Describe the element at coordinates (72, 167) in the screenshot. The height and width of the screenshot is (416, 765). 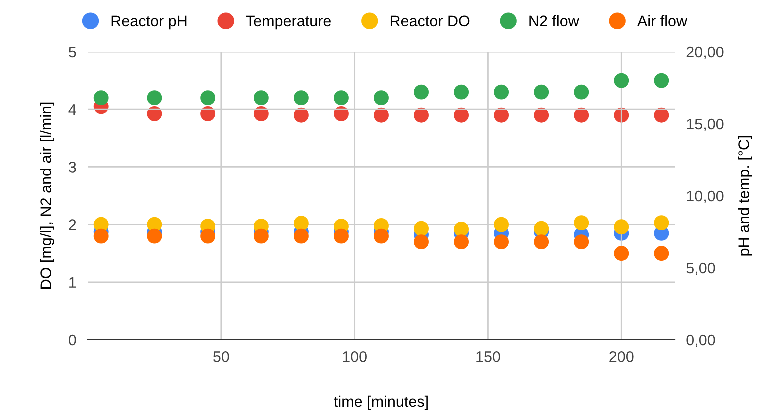
I see `y-tick-label: 3` at that location.